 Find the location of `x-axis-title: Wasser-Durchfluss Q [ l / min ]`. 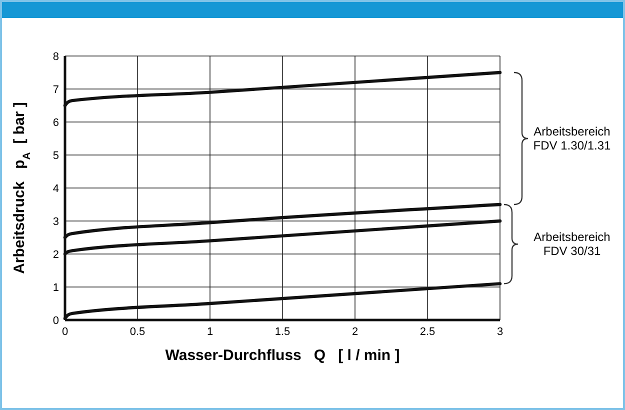

x-axis-title: Wasser-Durchfluss Q [ l / min ] is located at coordinates (282, 355).